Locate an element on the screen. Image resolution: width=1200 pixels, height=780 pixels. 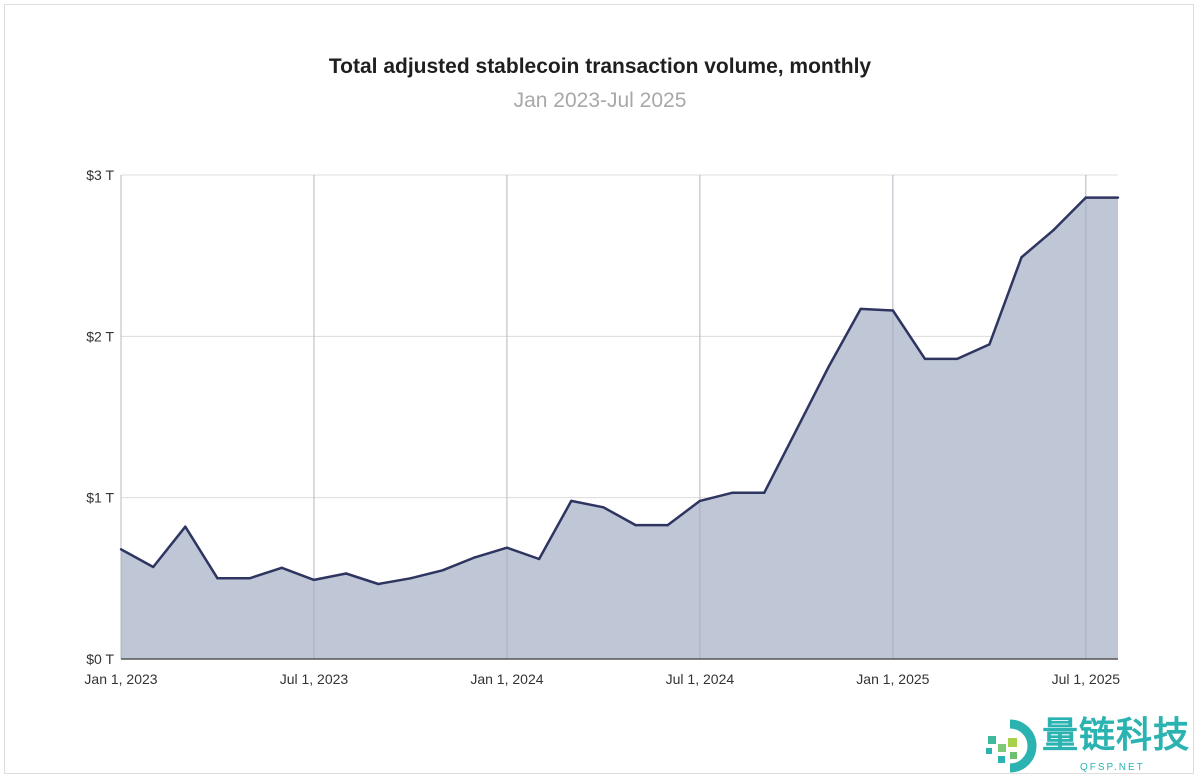
x-tick-label: Jul 1, 2023 is located at coordinates (314, 679).